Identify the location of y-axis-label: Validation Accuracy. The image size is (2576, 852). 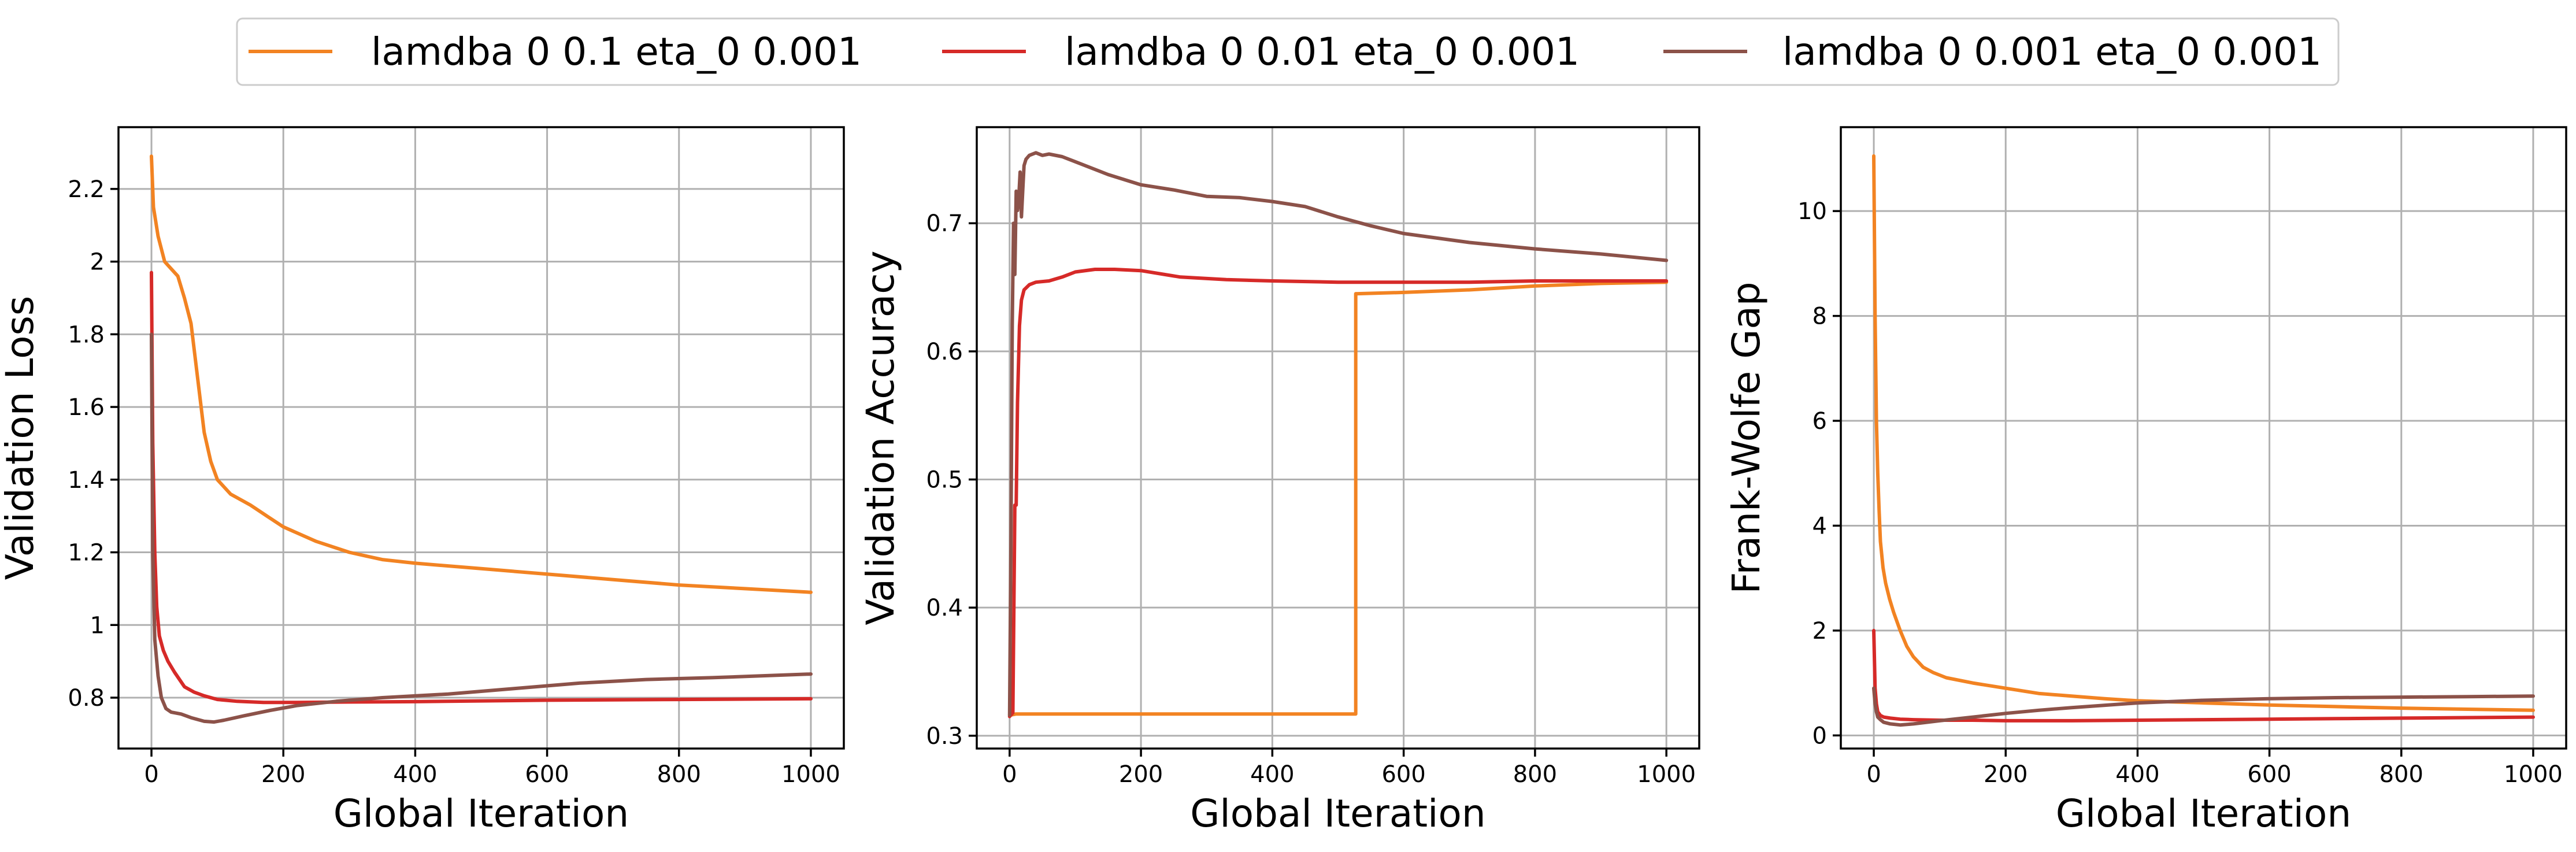
(881, 438).